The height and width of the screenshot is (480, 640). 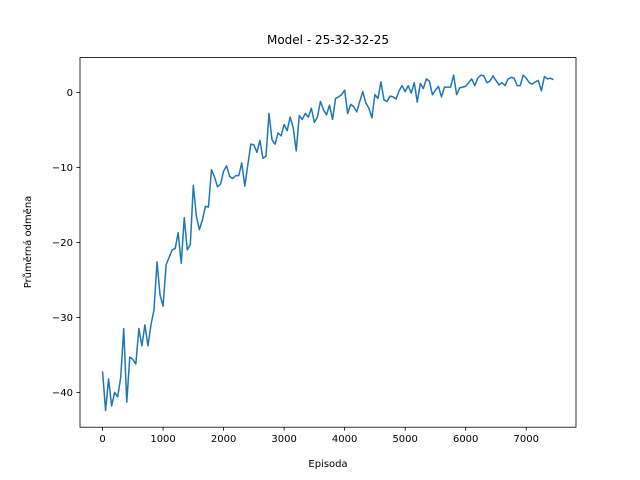 What do you see at coordinates (62, 318) in the screenshot?
I see `y-tick-label: −30` at bounding box center [62, 318].